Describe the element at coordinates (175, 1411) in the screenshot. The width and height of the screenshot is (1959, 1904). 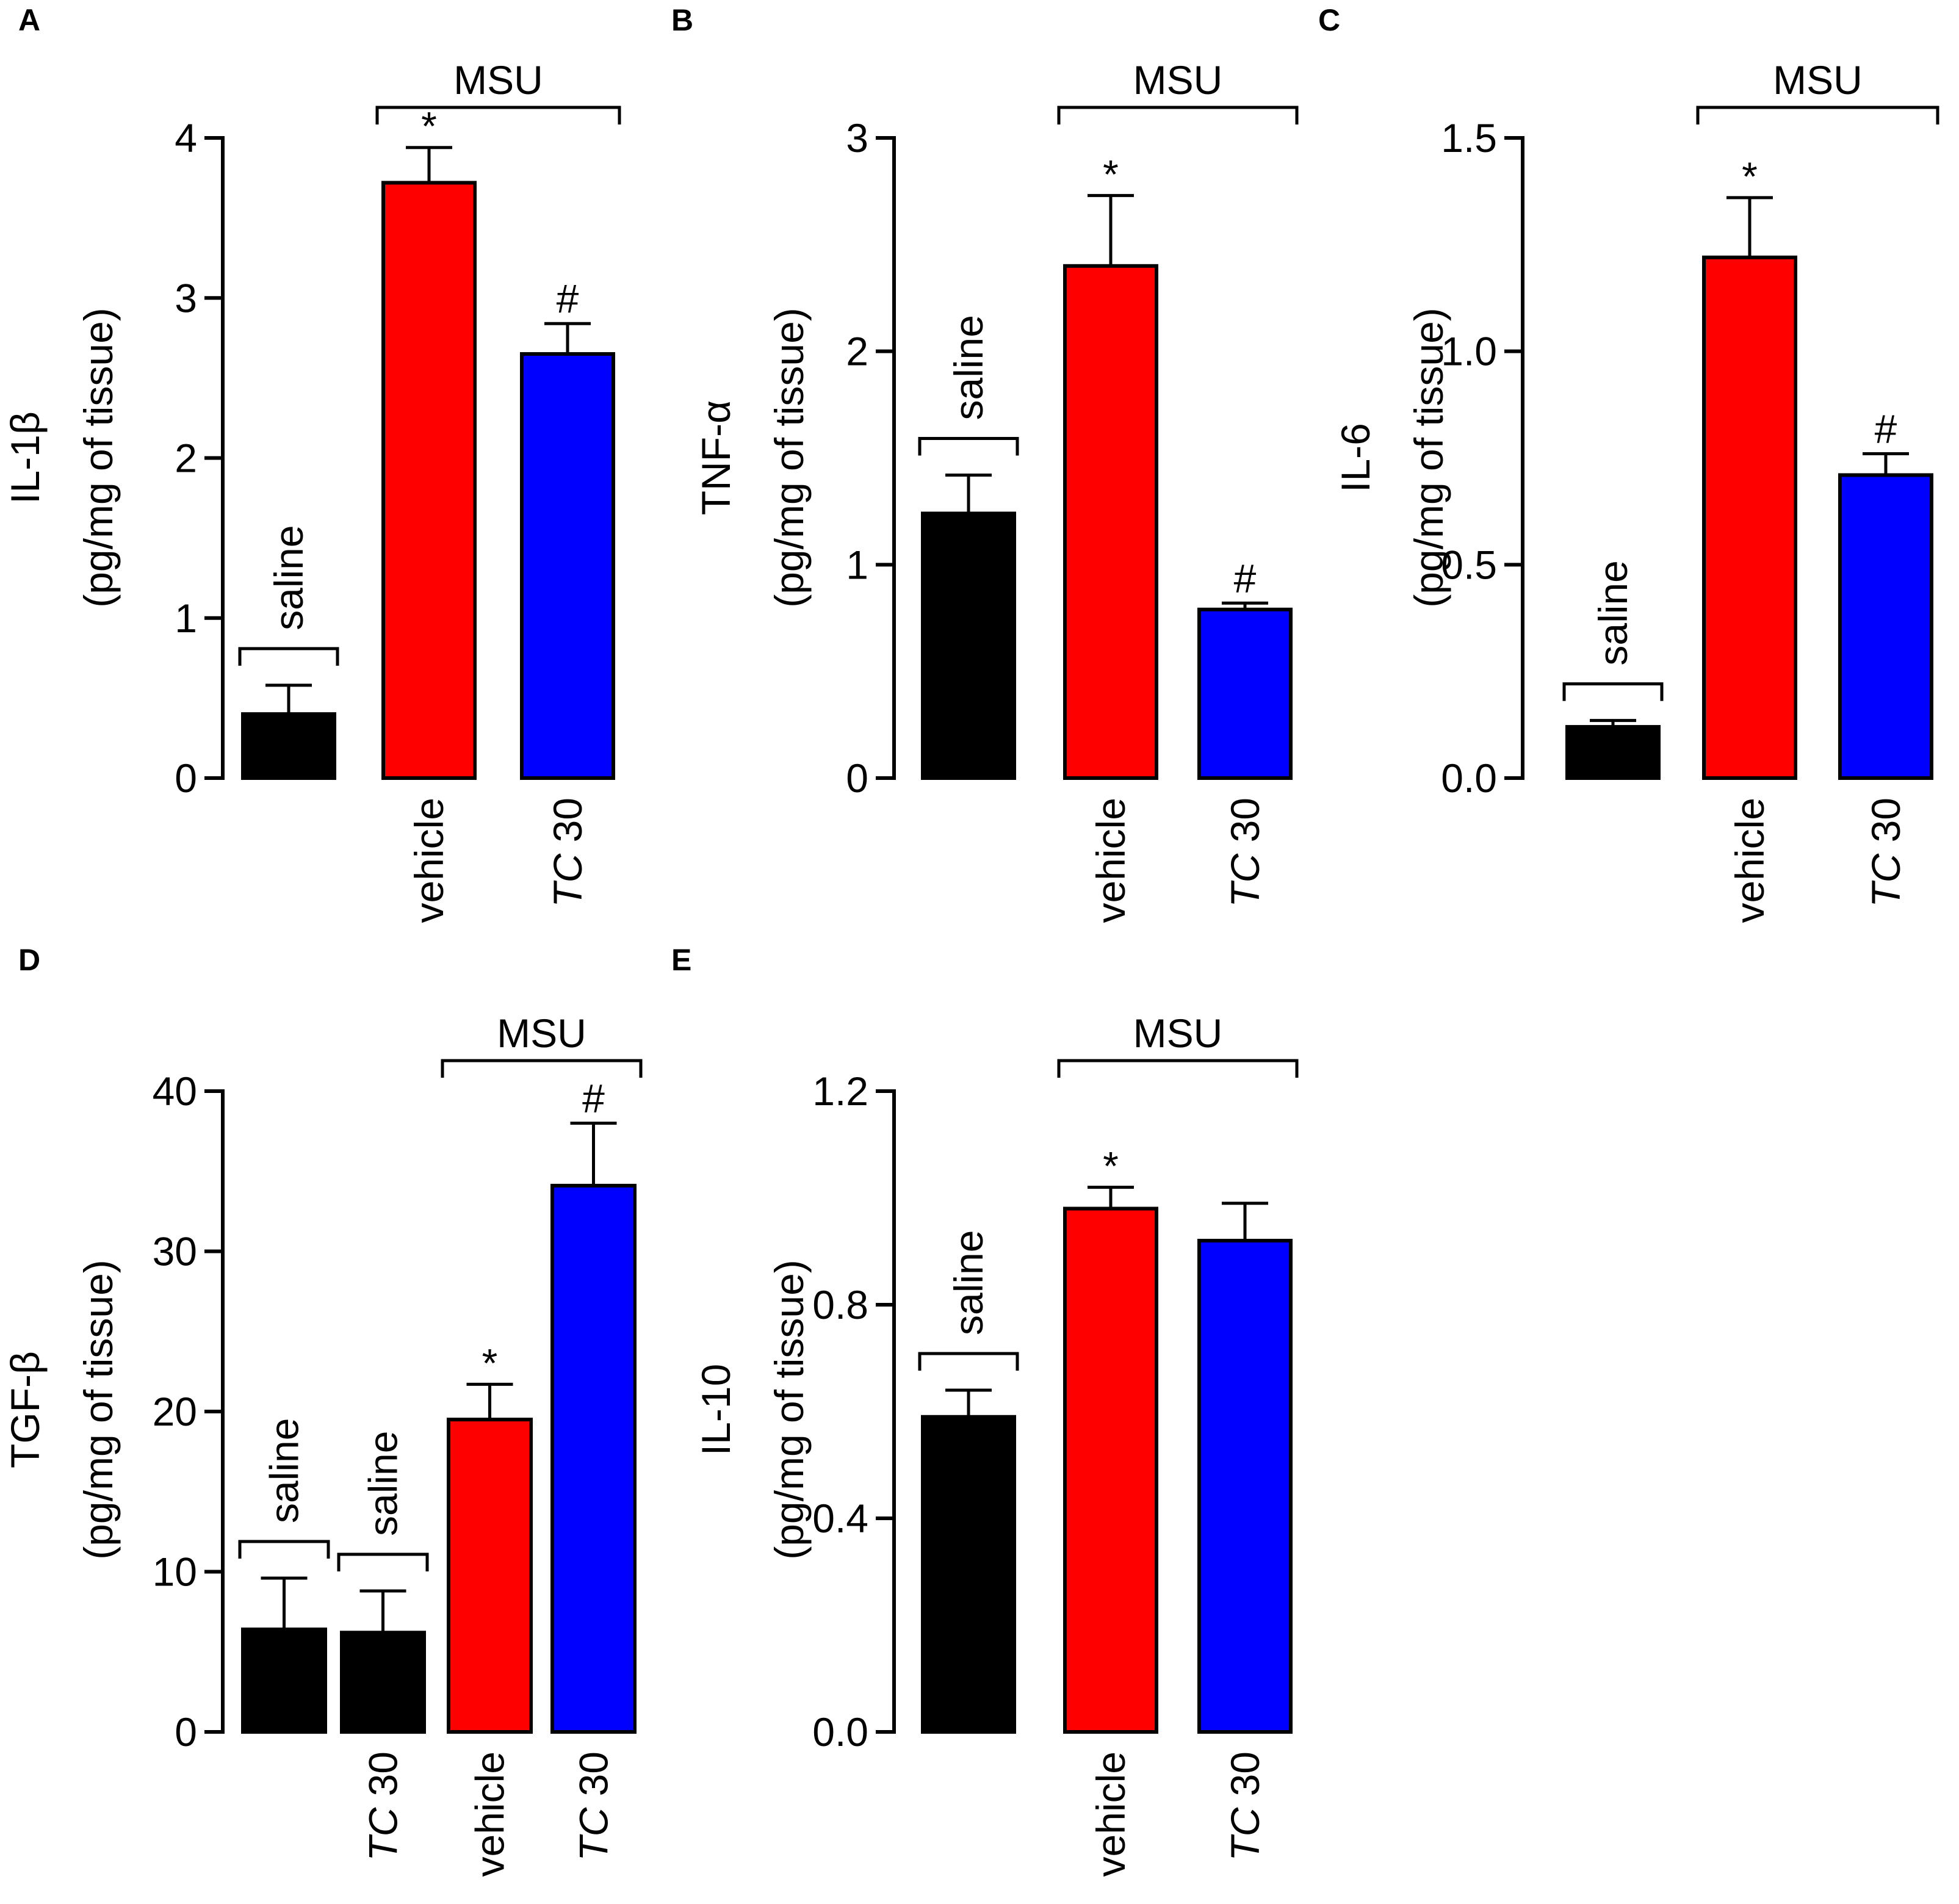
I see `y-tick-label: 20` at that location.